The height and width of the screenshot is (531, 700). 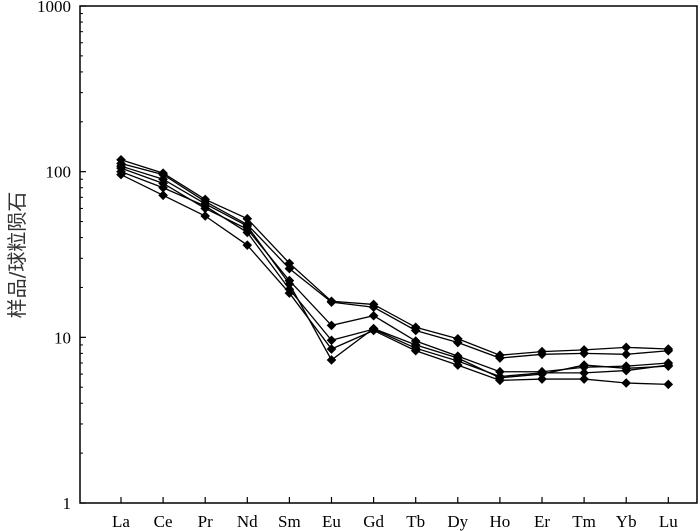 I want to click on x-tick-label: Gd, so click(x=373, y=521).